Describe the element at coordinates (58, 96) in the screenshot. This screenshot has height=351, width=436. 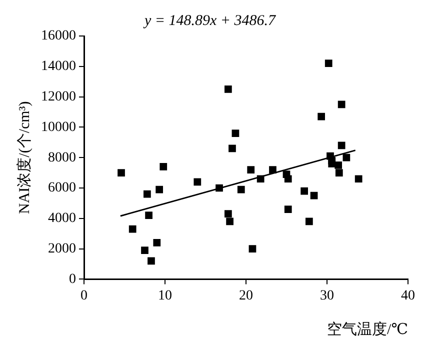
I see `y-tick-label: 12000` at that location.